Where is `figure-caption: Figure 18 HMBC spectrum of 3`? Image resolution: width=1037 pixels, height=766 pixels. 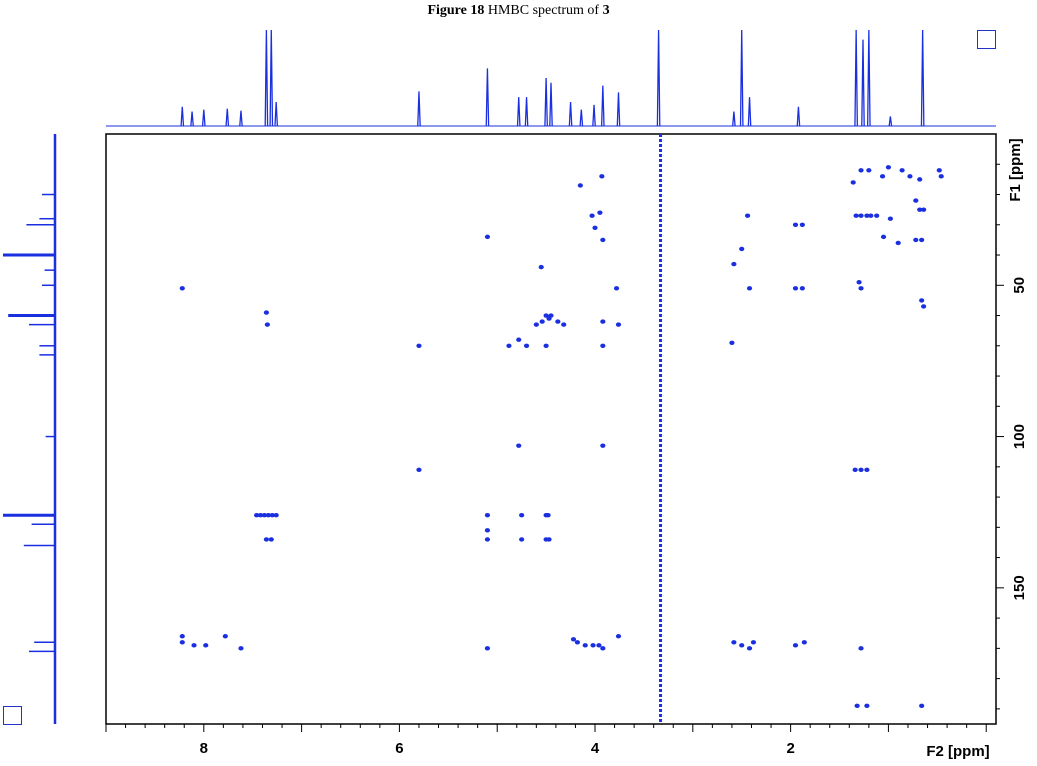
figure-caption: Figure 18 HMBC spectrum of 3 is located at coordinates (518, 11).